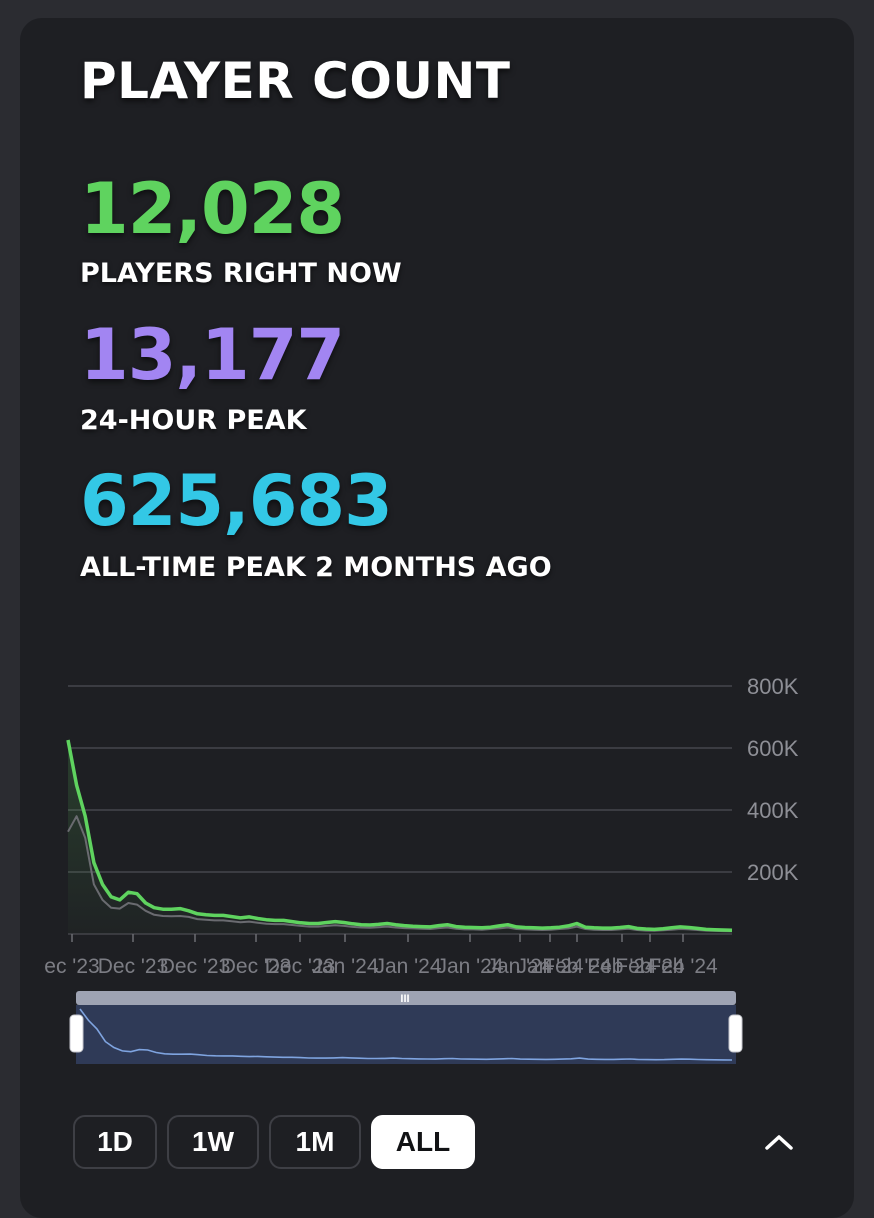  Describe the element at coordinates (316, 567) in the screenshot. I see `all-time-peak-label: ALL-TIME PEAK 2 MONTHS AGO` at that location.